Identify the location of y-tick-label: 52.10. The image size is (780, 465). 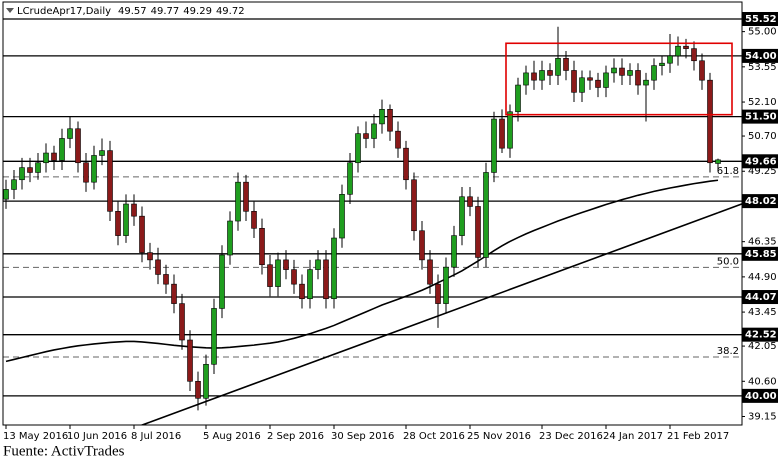
(762, 102).